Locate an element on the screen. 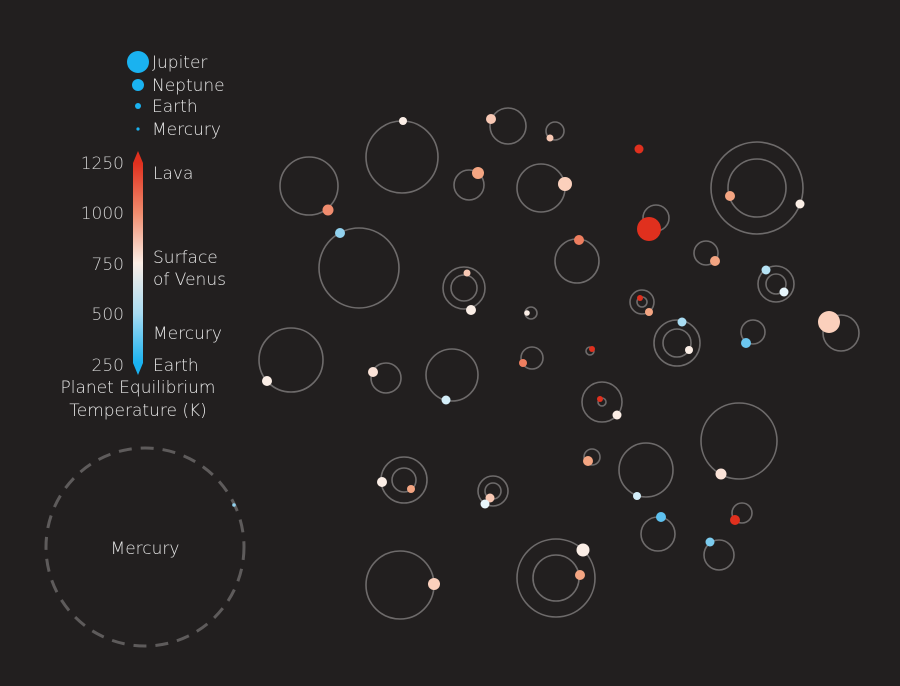 The height and width of the screenshot is (686, 900). tick-1250: 1250 is located at coordinates (102, 164).